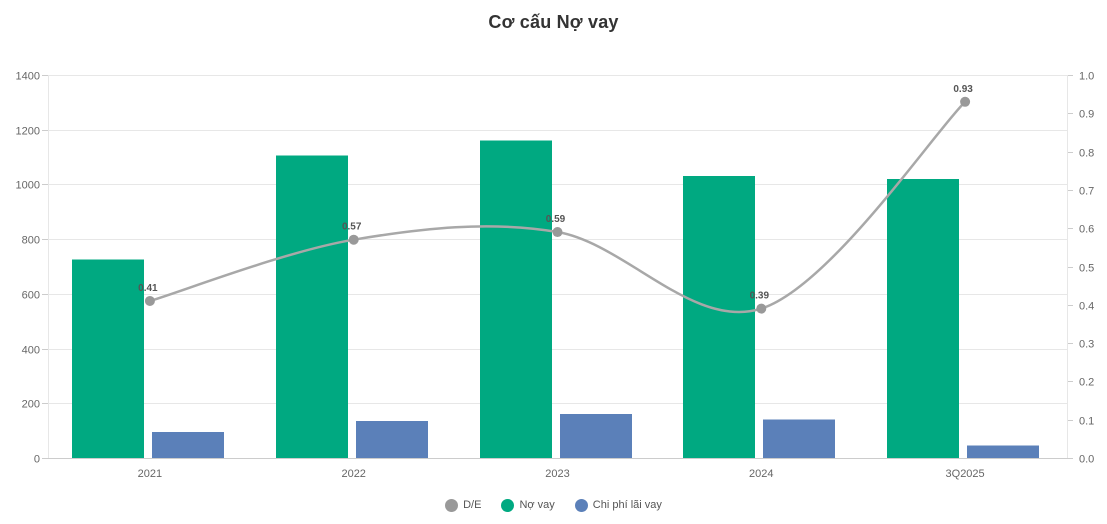 Image resolution: width=1107 pixels, height=524 pixels. I want to click on legend-item-chi-phi-lai-vay: Chi phí lãi vay, so click(618, 505).